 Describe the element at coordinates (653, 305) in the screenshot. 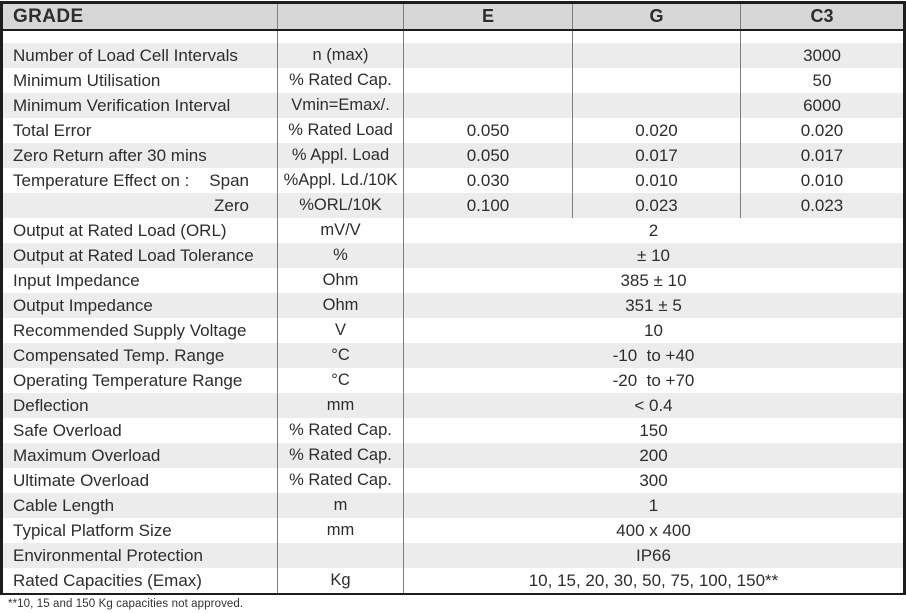

I see `row-value-all-grades: 351 ± 5` at that location.